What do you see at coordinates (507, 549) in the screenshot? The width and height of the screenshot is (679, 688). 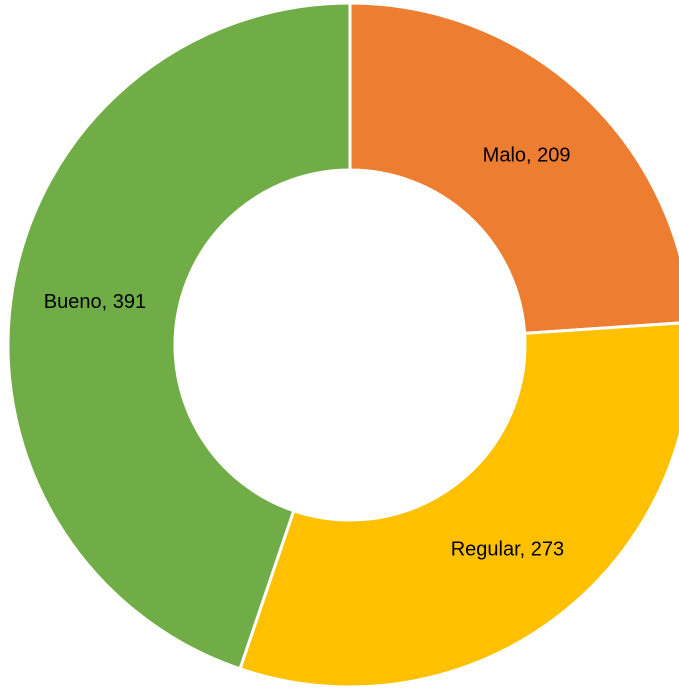 I see `data-label: Regular, 273` at bounding box center [507, 549].